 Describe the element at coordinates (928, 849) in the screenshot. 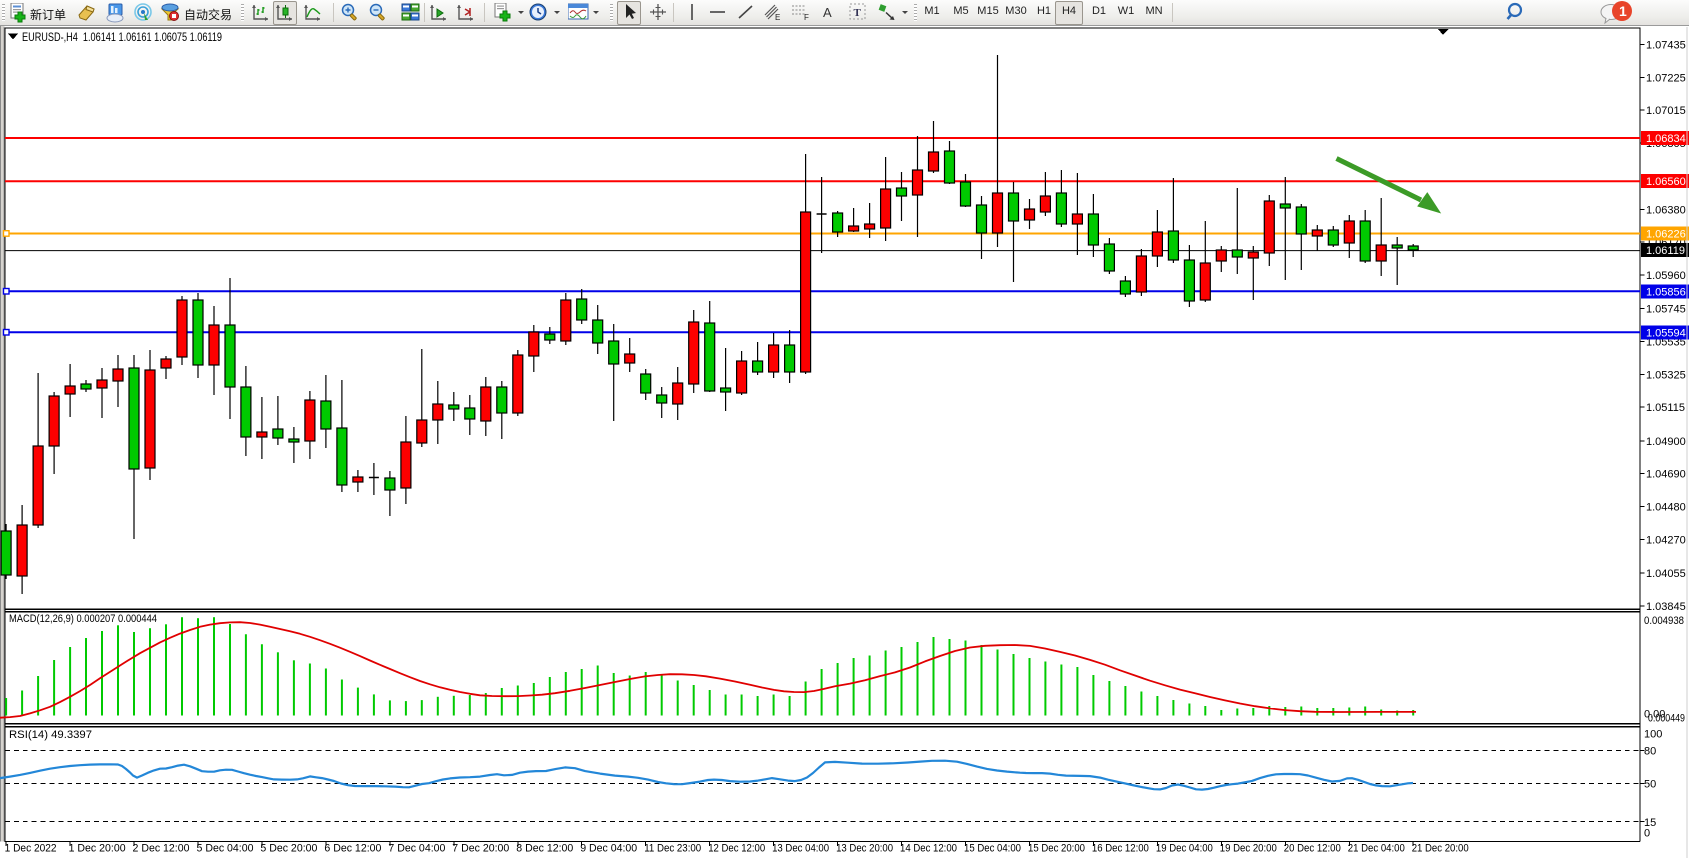

I see `svg-text: 14 Dec 12:00` at that location.